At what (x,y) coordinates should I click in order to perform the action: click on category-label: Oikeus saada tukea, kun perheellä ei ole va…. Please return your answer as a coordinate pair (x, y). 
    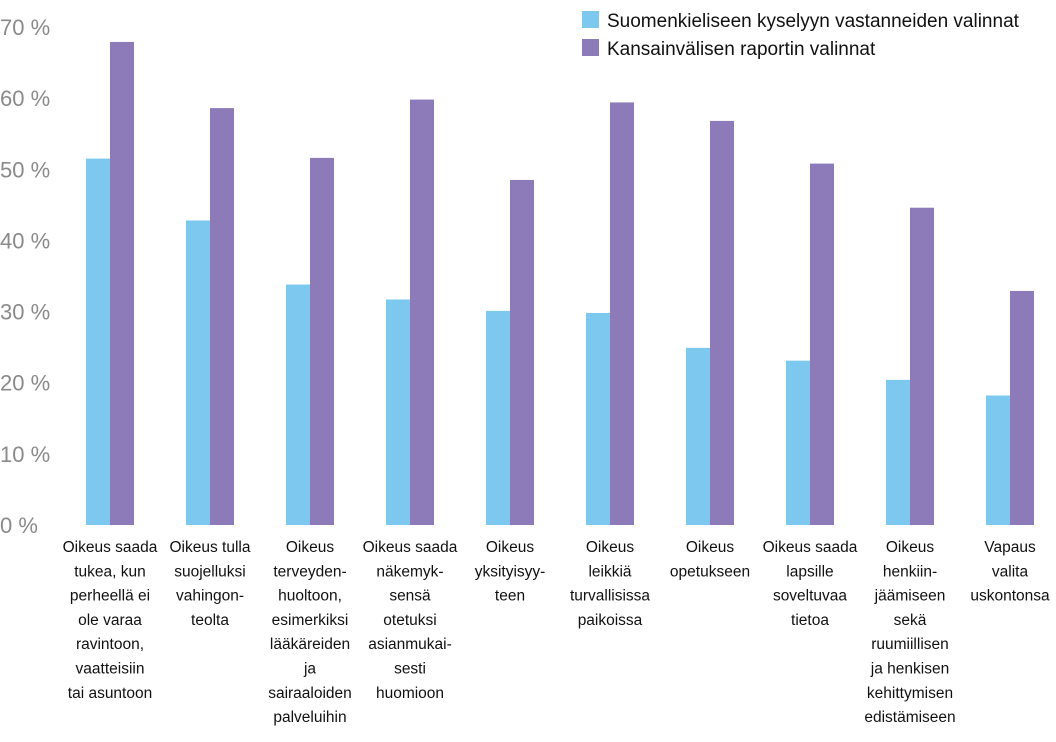
    Looking at the image, I should click on (110, 620).